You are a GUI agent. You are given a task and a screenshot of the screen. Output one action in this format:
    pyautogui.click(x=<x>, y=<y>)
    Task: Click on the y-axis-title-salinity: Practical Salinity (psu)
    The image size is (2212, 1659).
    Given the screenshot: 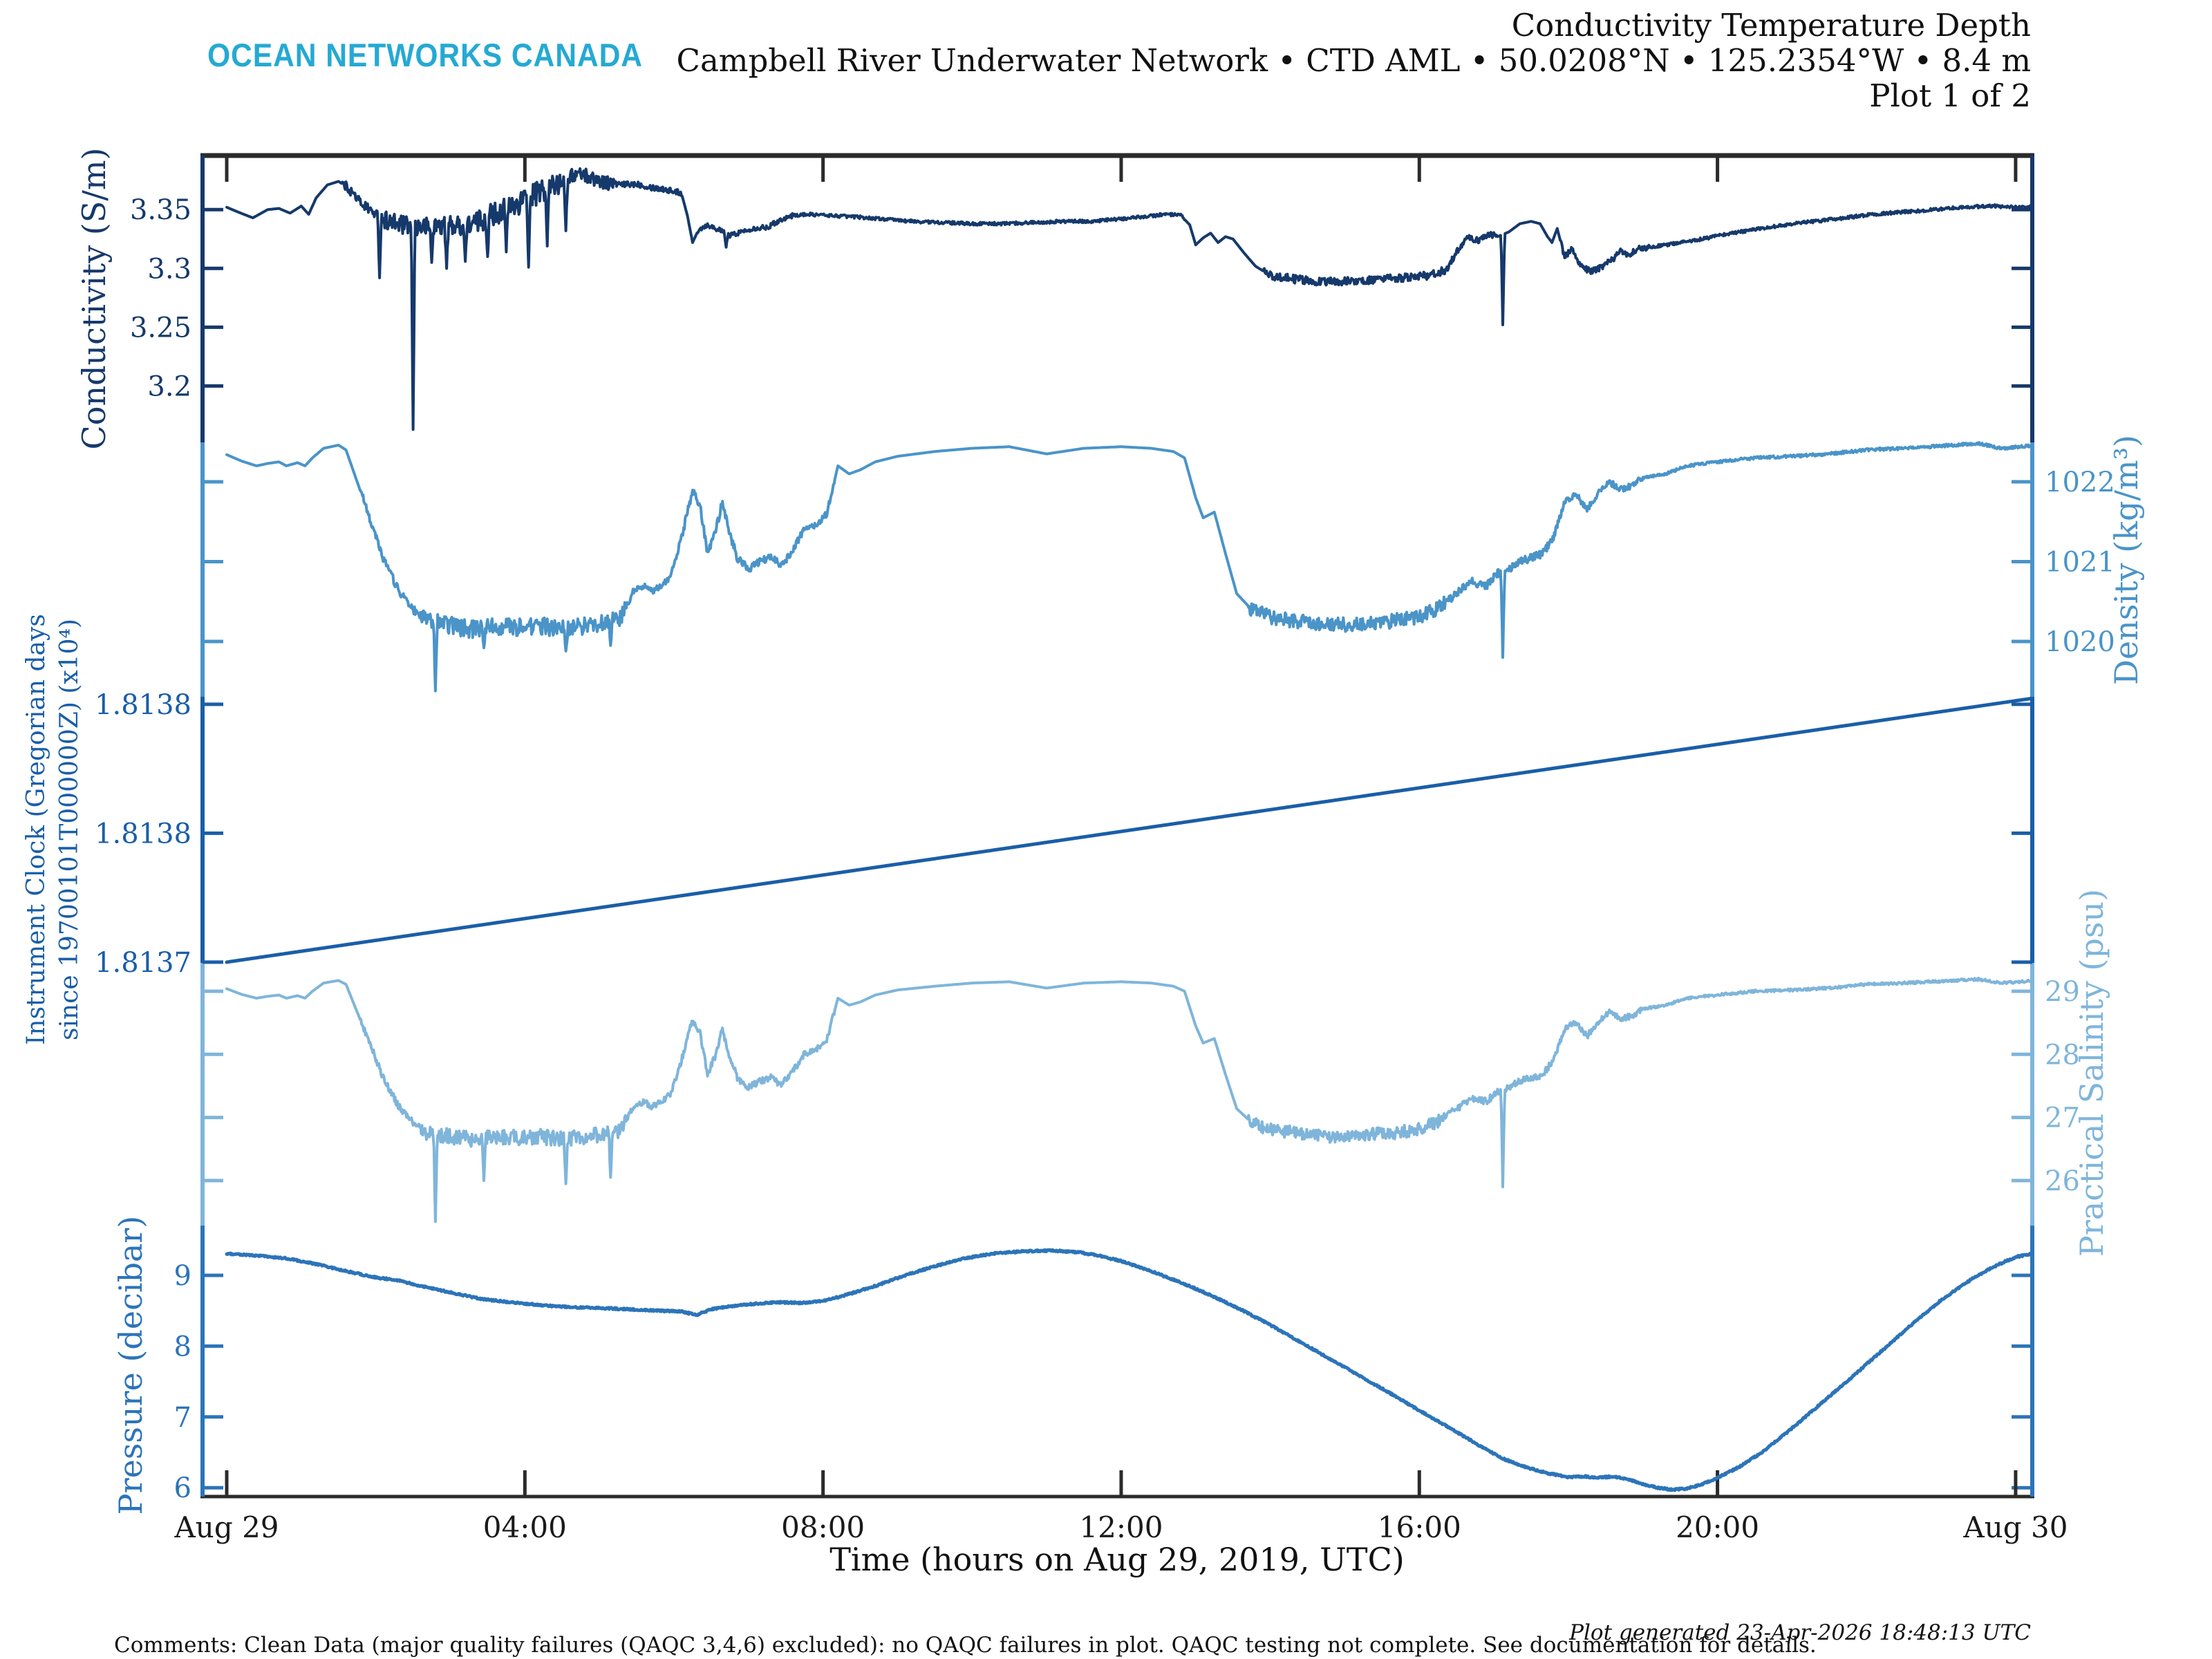 What is the action you would take?
    pyautogui.click(x=2091, y=1073)
    